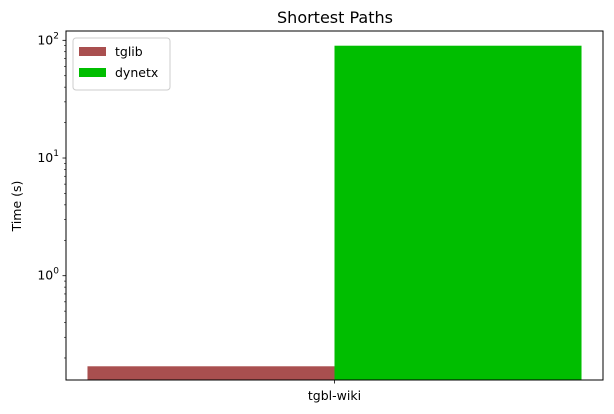 This screenshot has height=414, width=614. Describe the element at coordinates (121, 64) in the screenshot. I see `legend: tglib dynetx` at that location.